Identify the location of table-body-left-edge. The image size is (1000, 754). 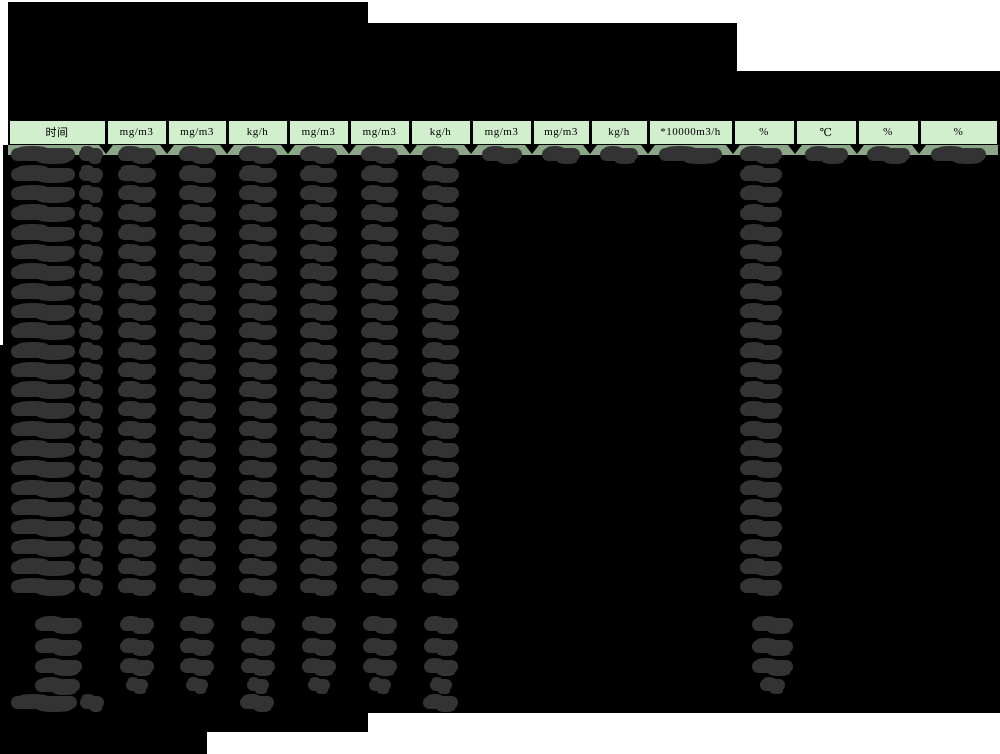
(1, 529).